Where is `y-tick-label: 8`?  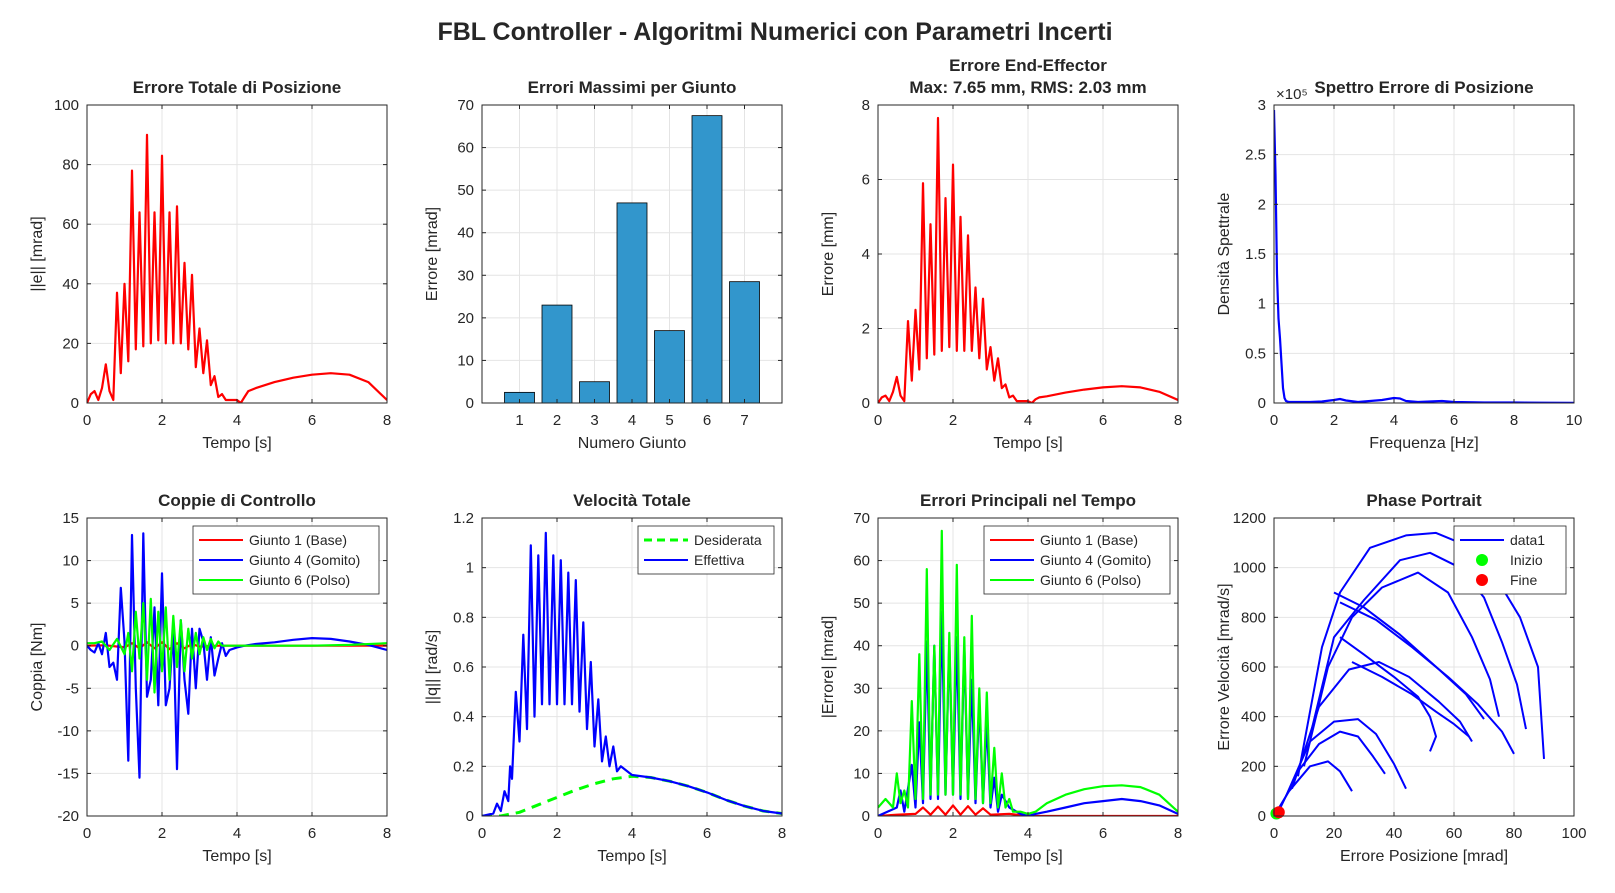
y-tick-label: 8 is located at coordinates (866, 105).